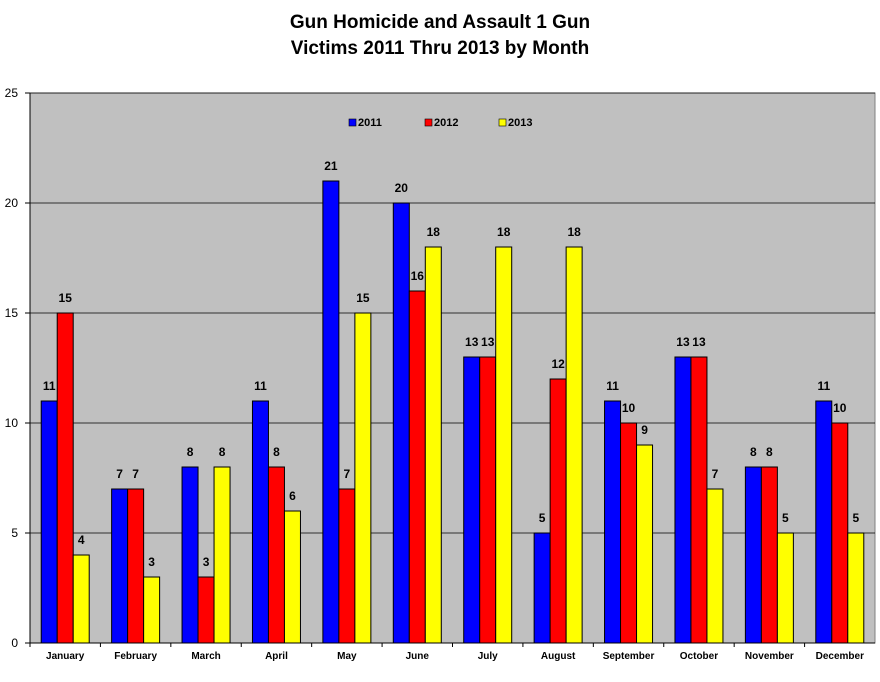  I want to click on legend-swatch-2011, so click(352, 122).